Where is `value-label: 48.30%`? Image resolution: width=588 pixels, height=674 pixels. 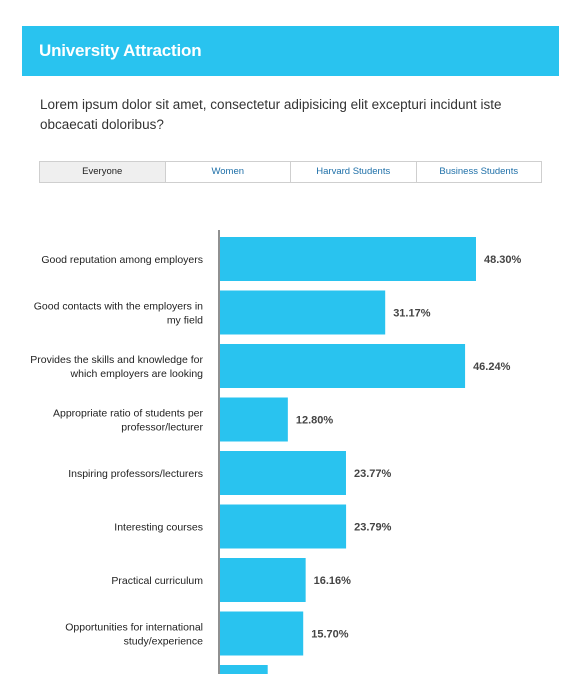 value-label: 48.30% is located at coordinates (503, 260).